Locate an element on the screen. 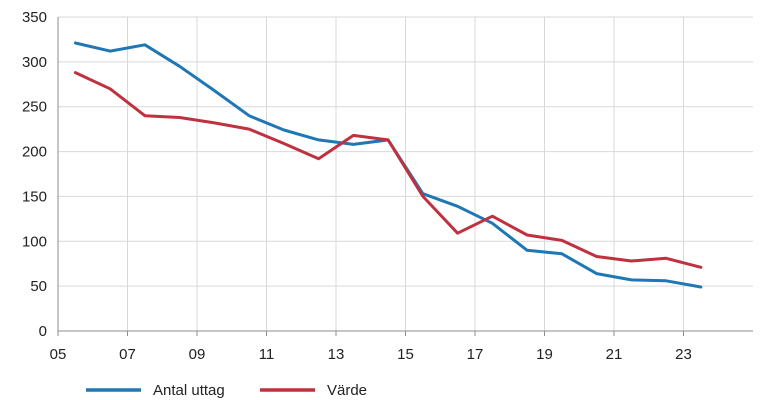 This screenshot has width=761, height=400. y-tick-label: 350 is located at coordinates (34, 17).